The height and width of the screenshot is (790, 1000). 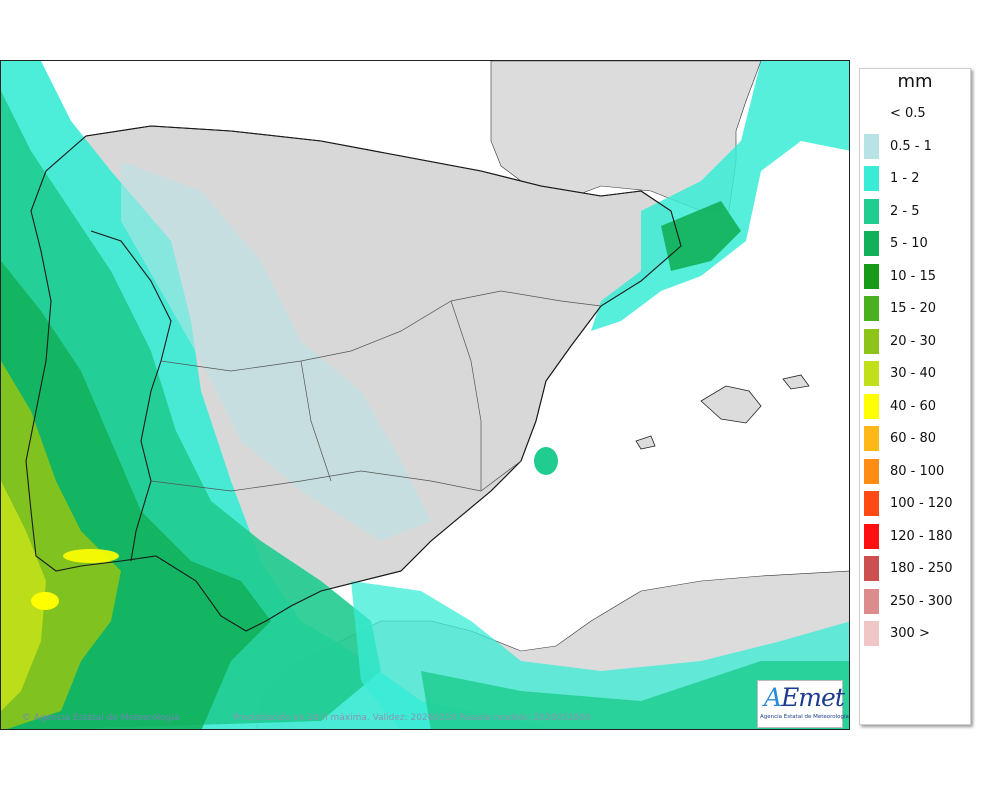 I want to click on legend-item: 1 - 2, so click(x=915, y=176).